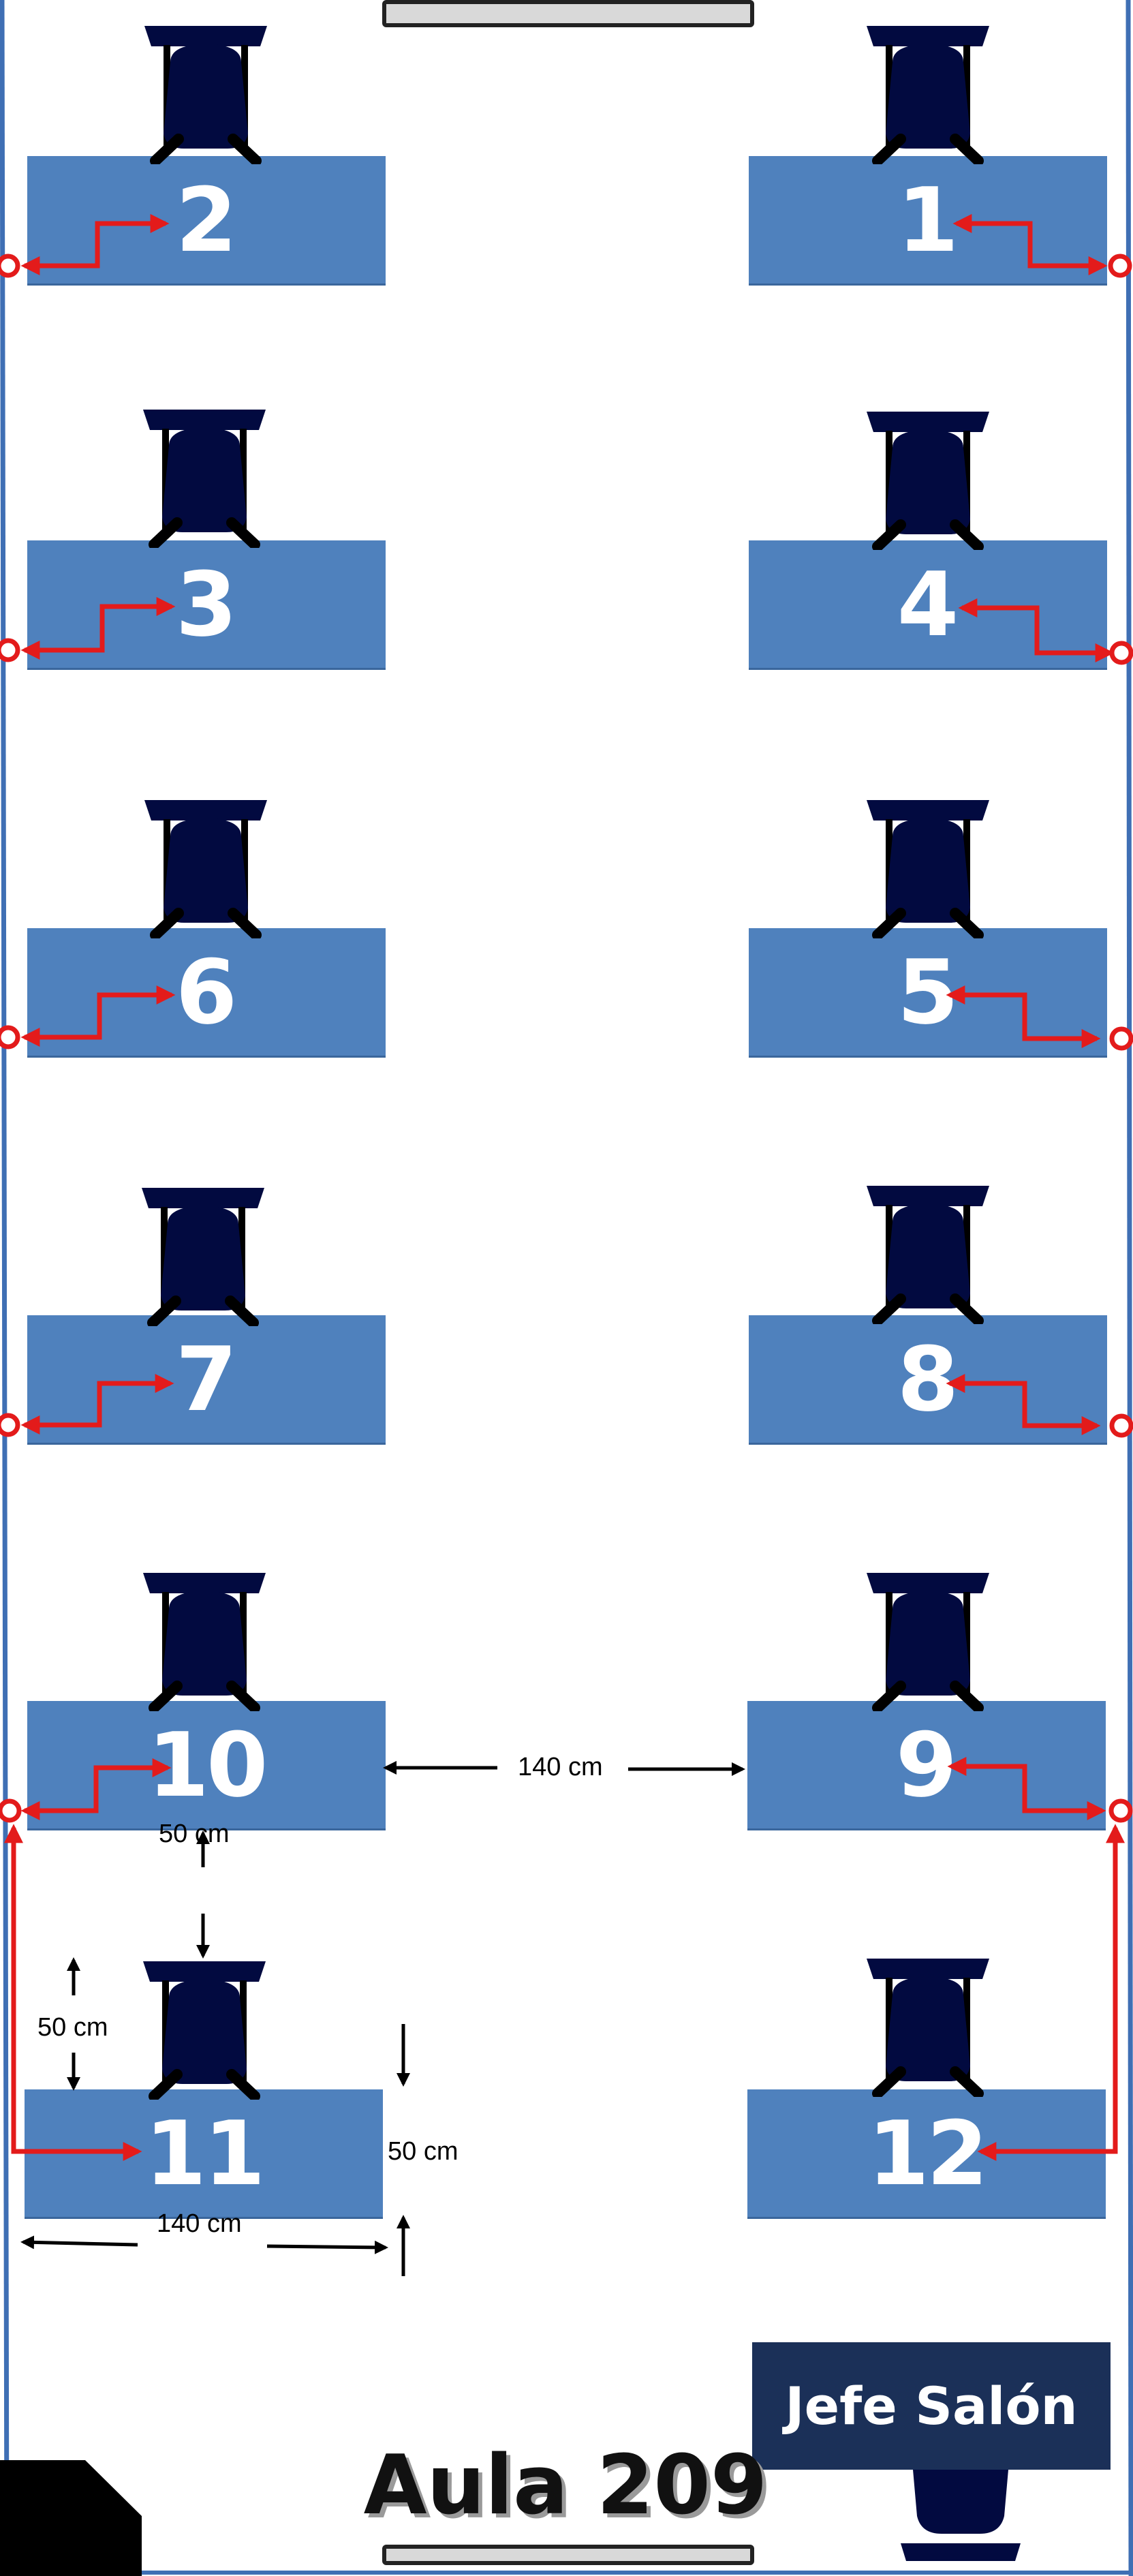 The image size is (1133, 2576). I want to click on desk-depth-label: 50 cm, so click(423, 2151).